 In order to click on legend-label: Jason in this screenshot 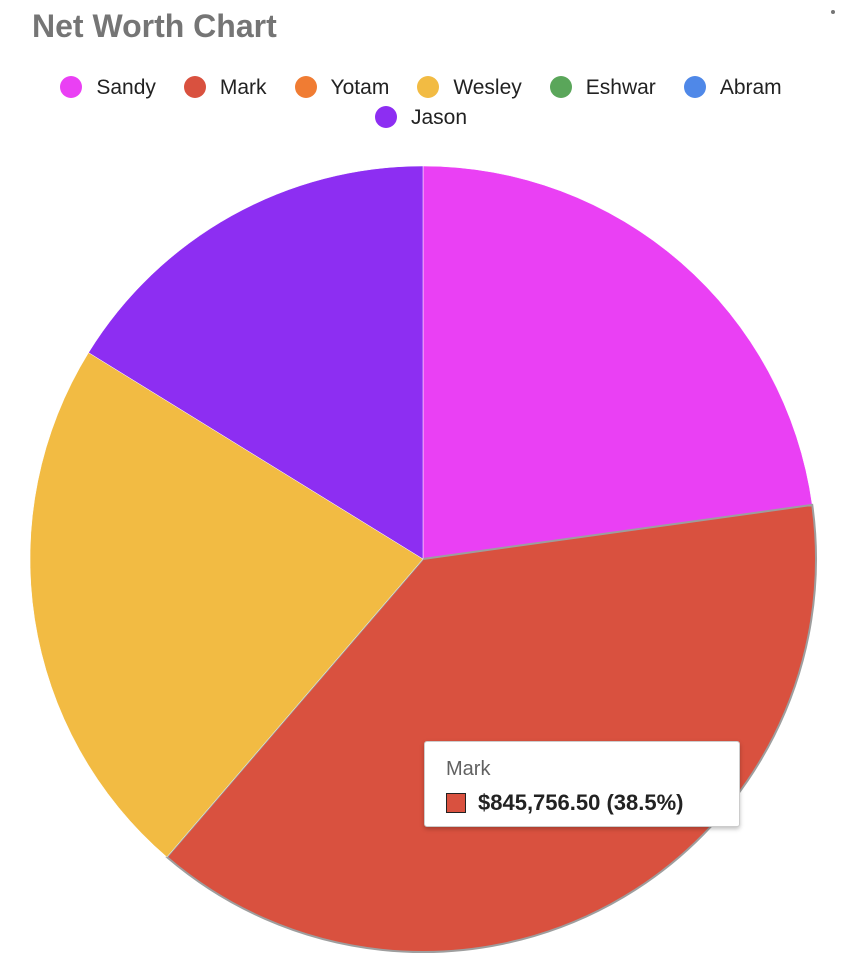, I will do `click(439, 117)`.